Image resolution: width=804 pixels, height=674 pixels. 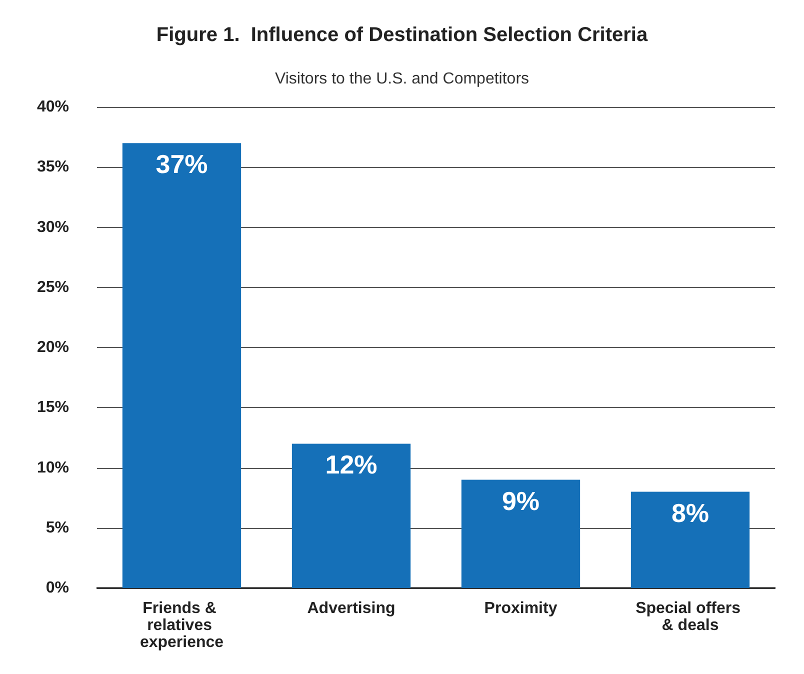 What do you see at coordinates (57, 588) in the screenshot?
I see `y-tick-label: 0%` at bounding box center [57, 588].